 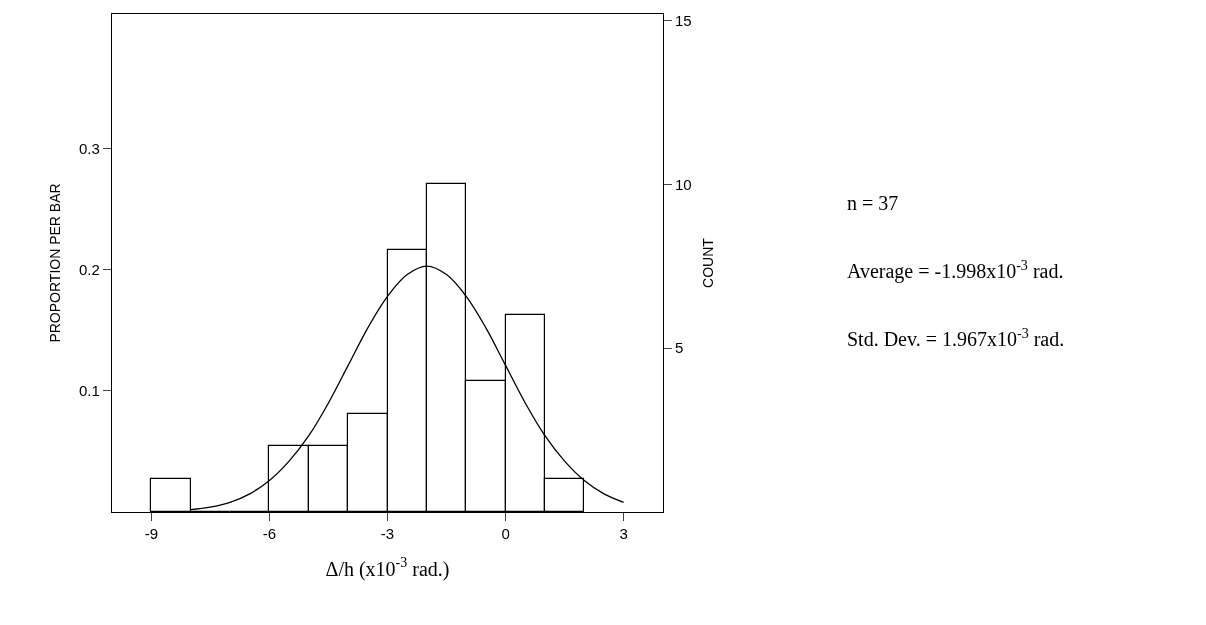 I want to click on x-tick-label: 3, so click(x=623, y=534).